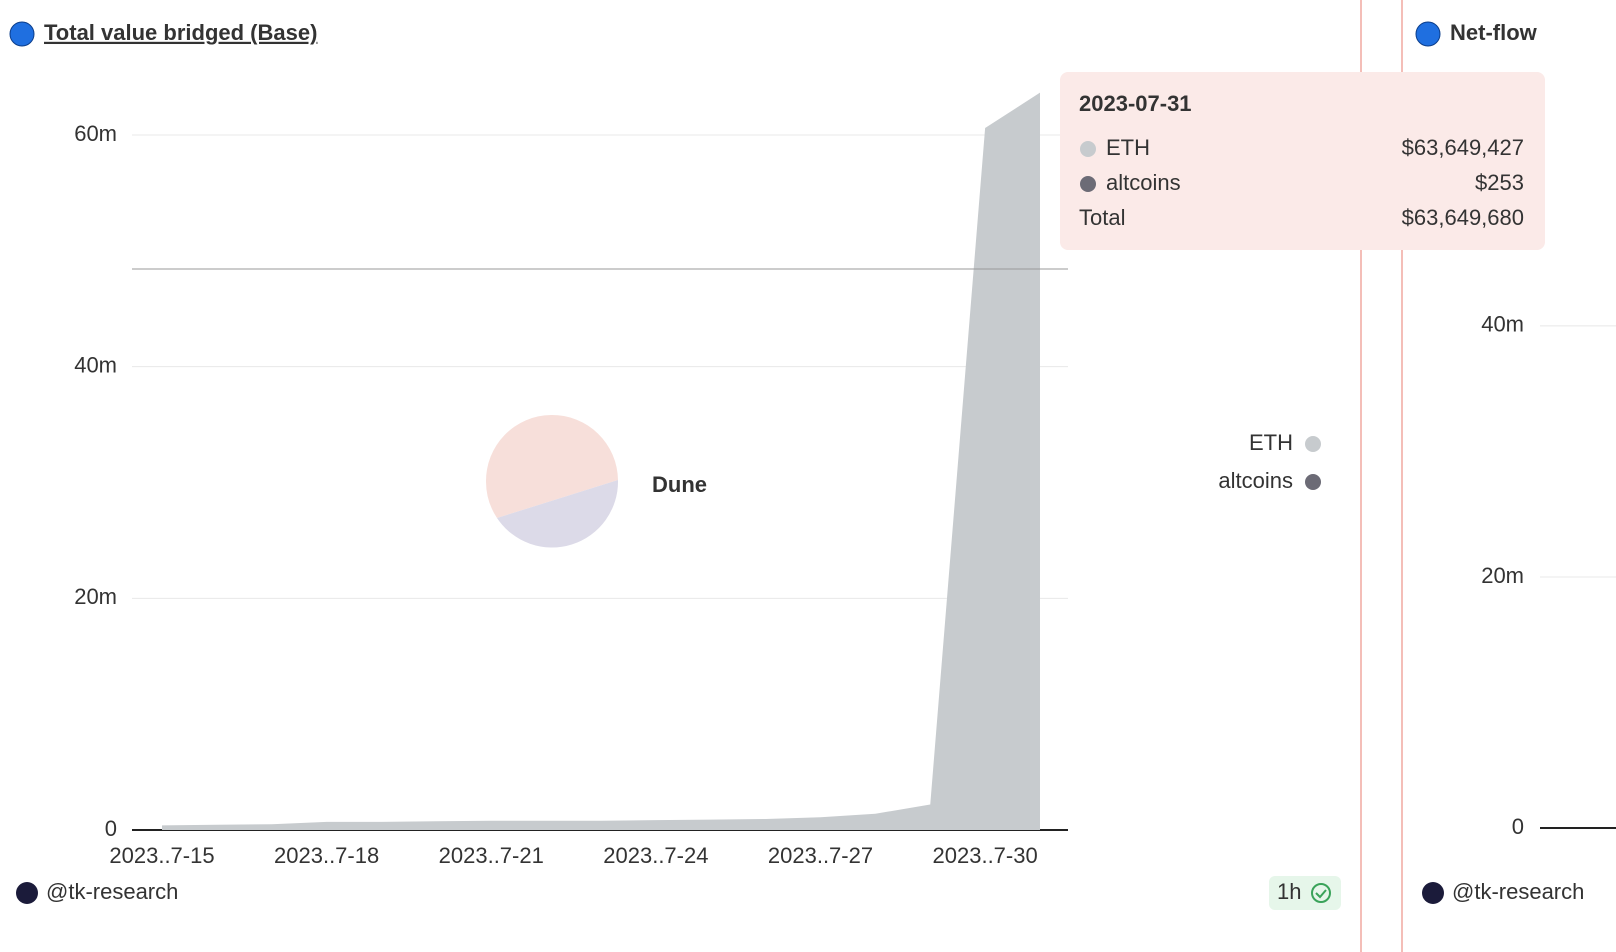 The width and height of the screenshot is (1616, 952). Describe the element at coordinates (1102, 217) in the screenshot. I see `tooltip-total-label: Total` at that location.